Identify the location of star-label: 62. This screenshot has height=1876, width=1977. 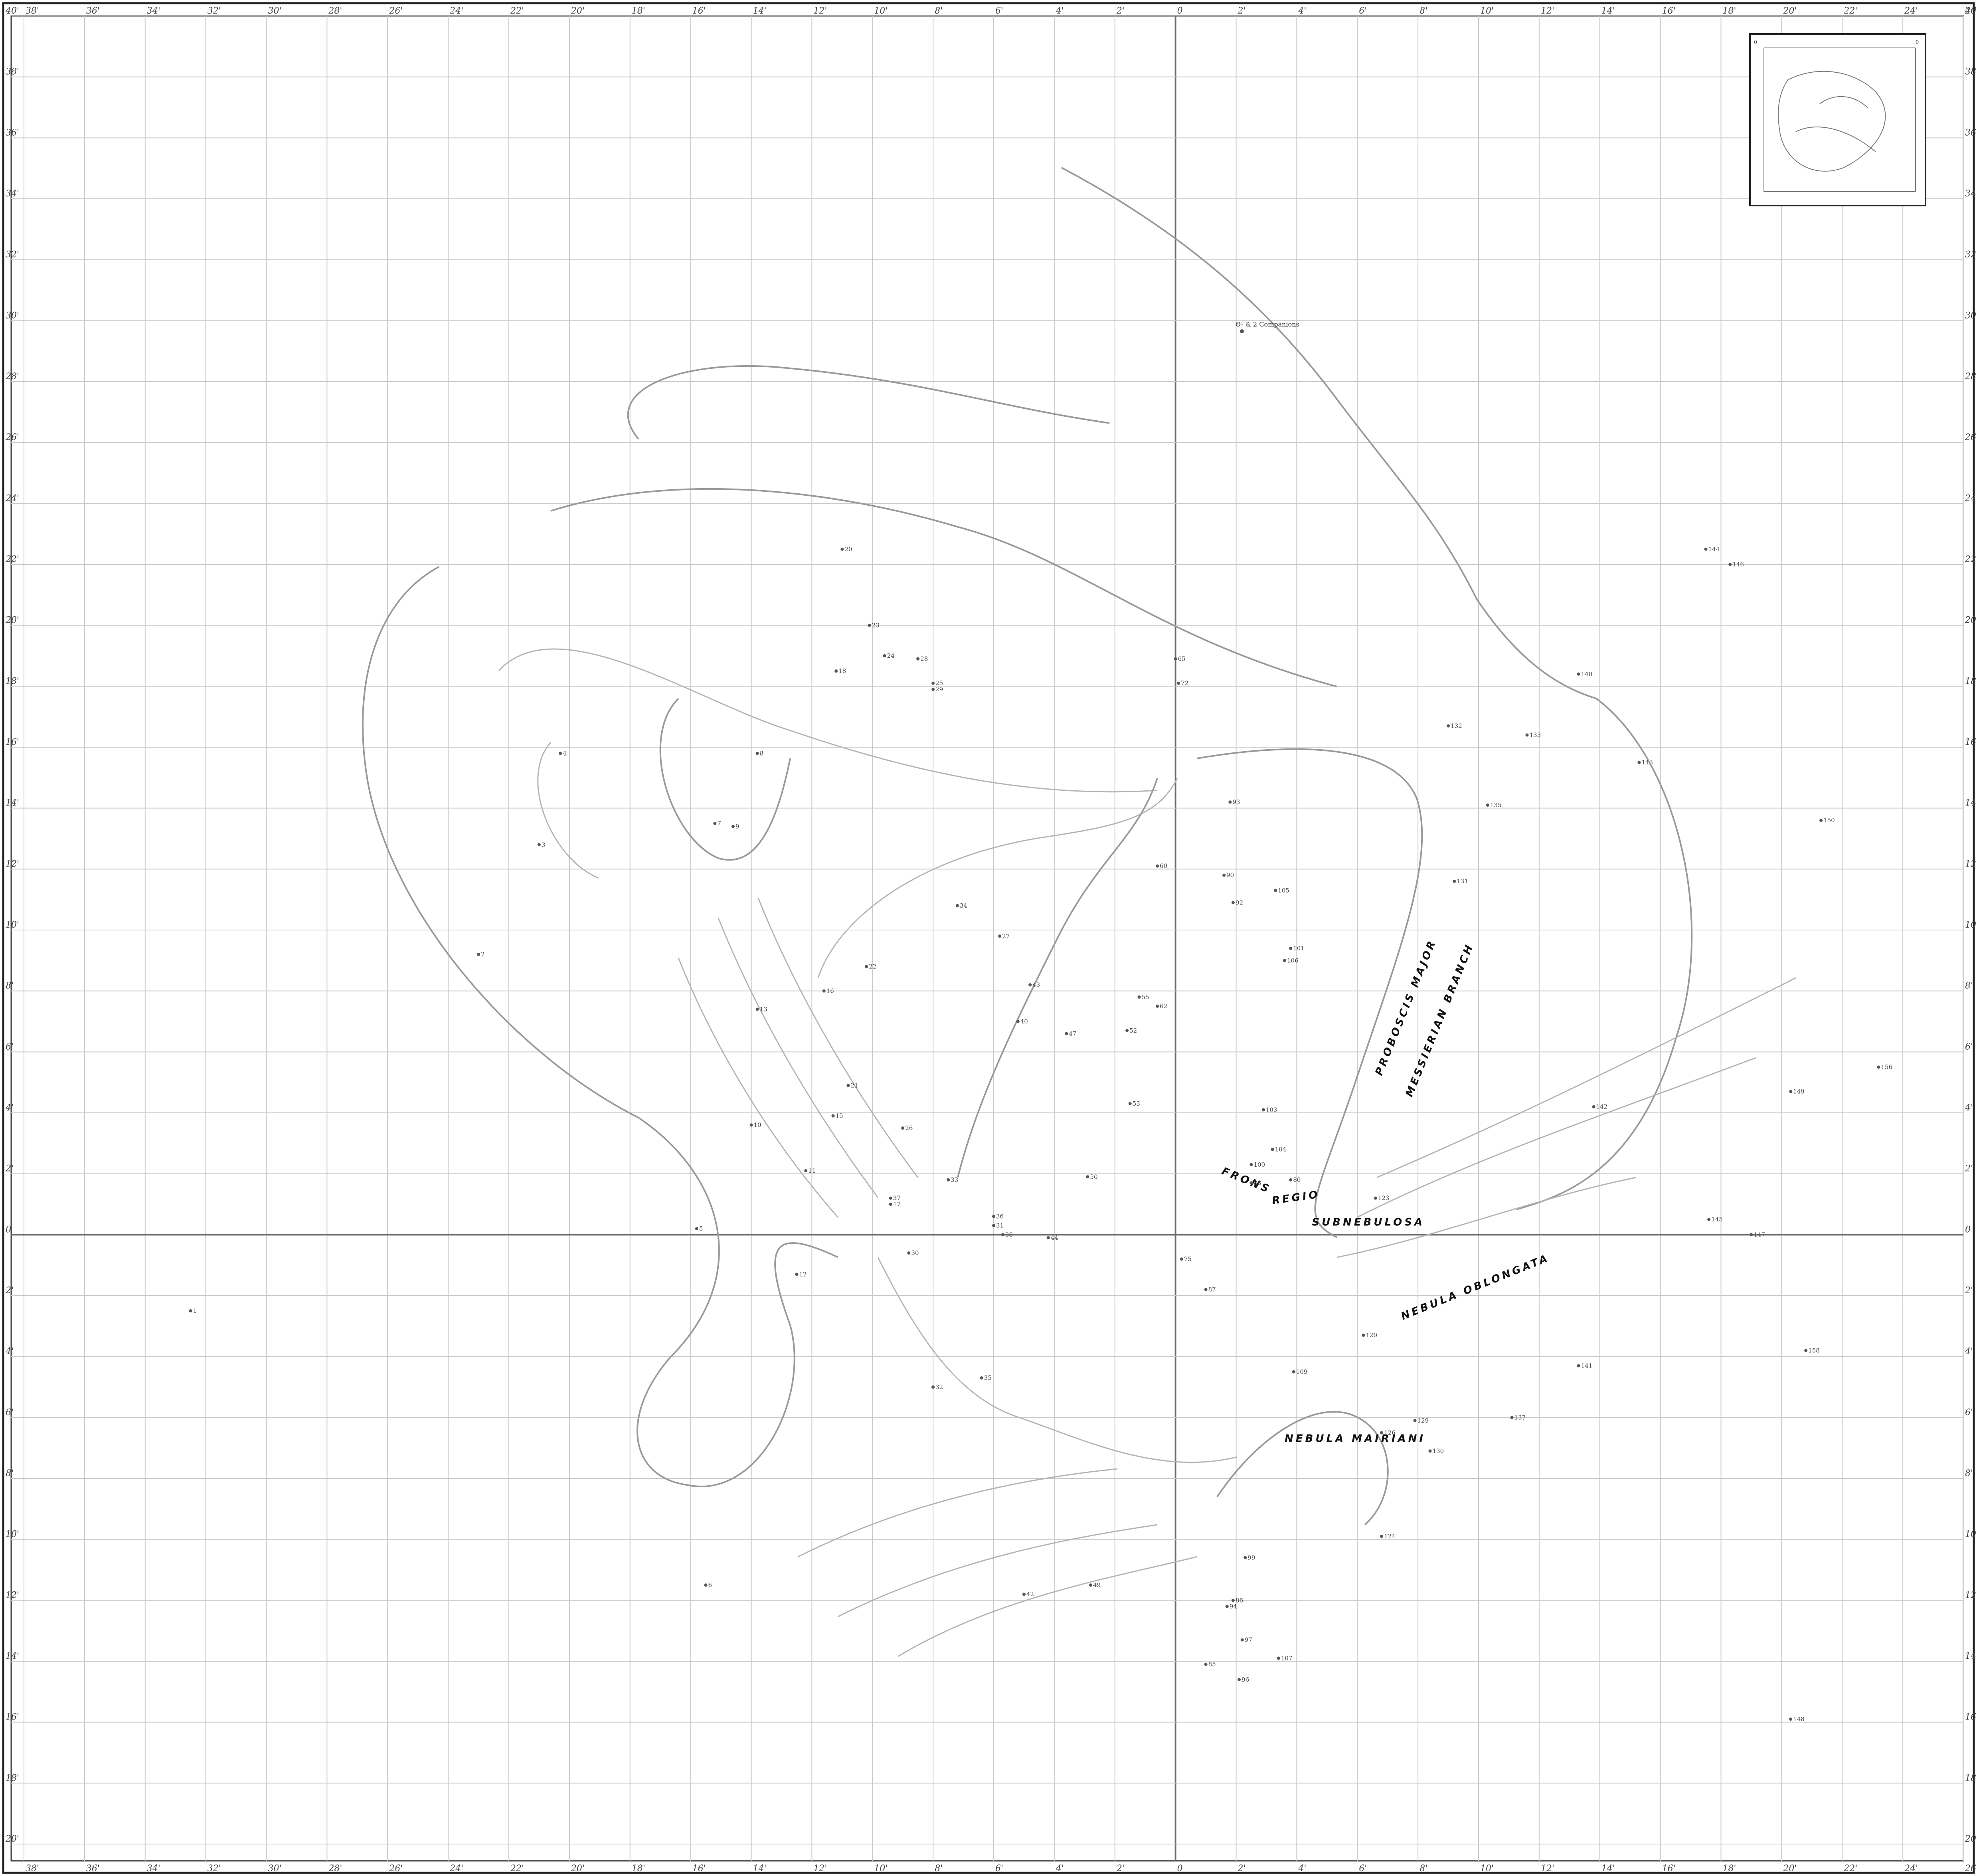
(1163, 1006).